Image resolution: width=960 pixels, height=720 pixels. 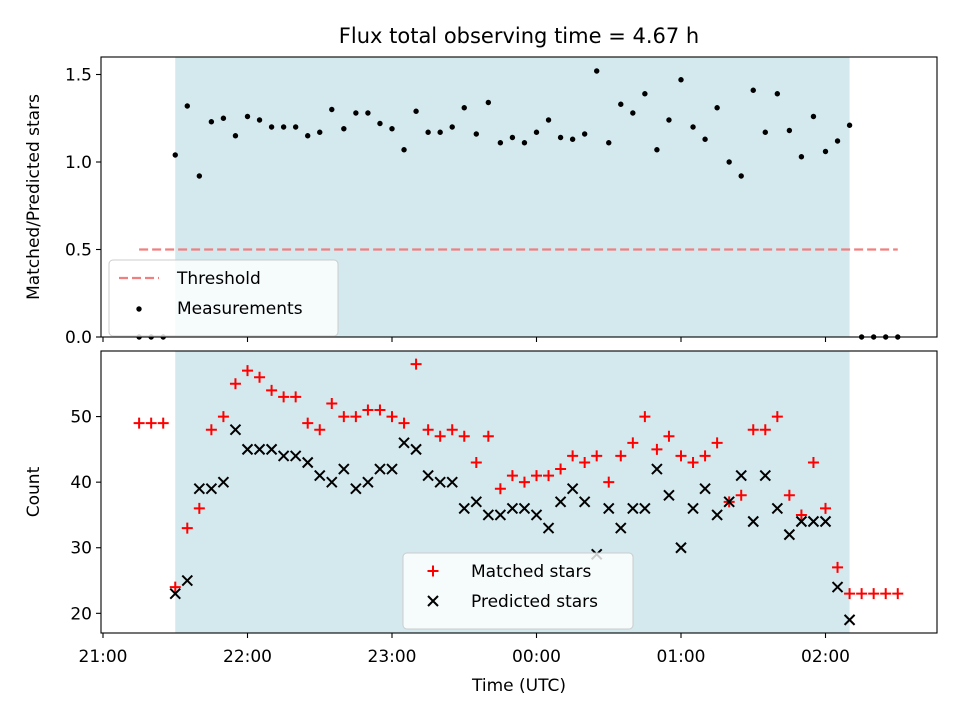 What do you see at coordinates (825, 657) in the screenshot?
I see `x-tick-label: 02:00` at bounding box center [825, 657].